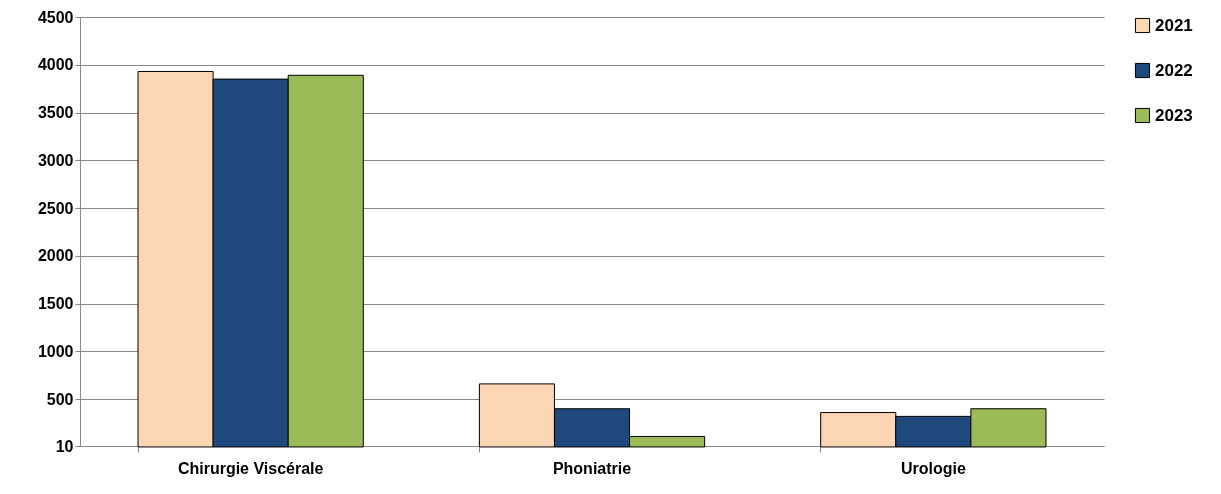 Image resolution: width=1221 pixels, height=494 pixels. What do you see at coordinates (55, 113) in the screenshot?
I see `y-tick-label: 3500` at bounding box center [55, 113].